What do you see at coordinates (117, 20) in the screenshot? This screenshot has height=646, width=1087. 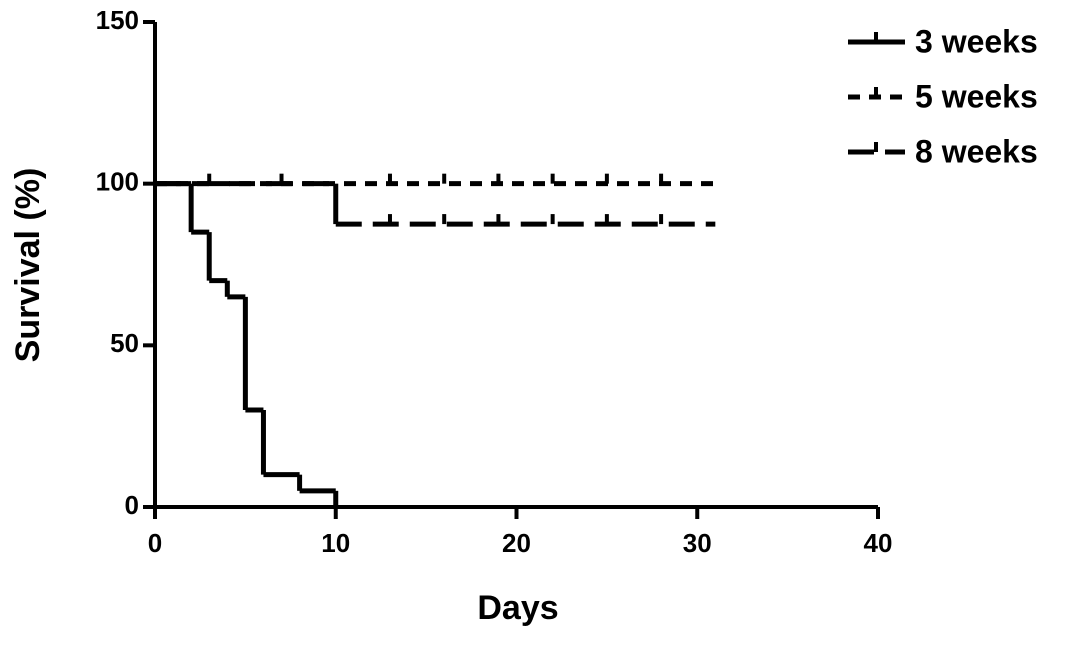 I see `y-tick-label: 150` at bounding box center [117, 20].